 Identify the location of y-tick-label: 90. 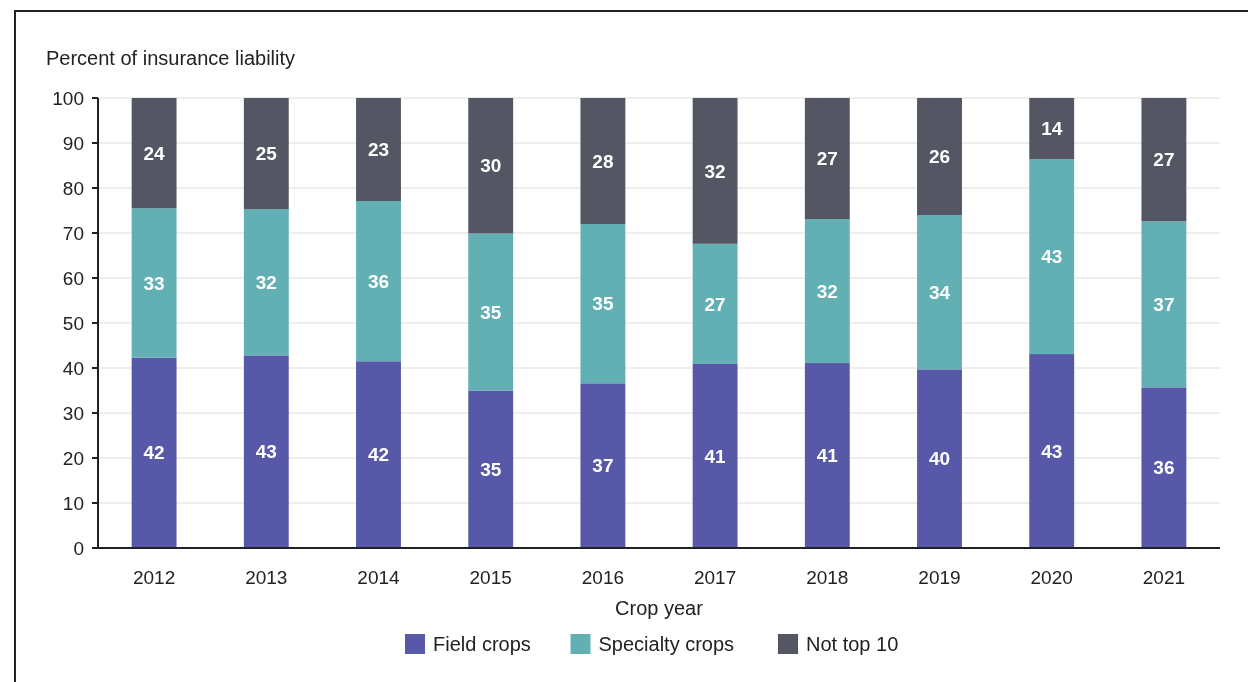
(73, 143).